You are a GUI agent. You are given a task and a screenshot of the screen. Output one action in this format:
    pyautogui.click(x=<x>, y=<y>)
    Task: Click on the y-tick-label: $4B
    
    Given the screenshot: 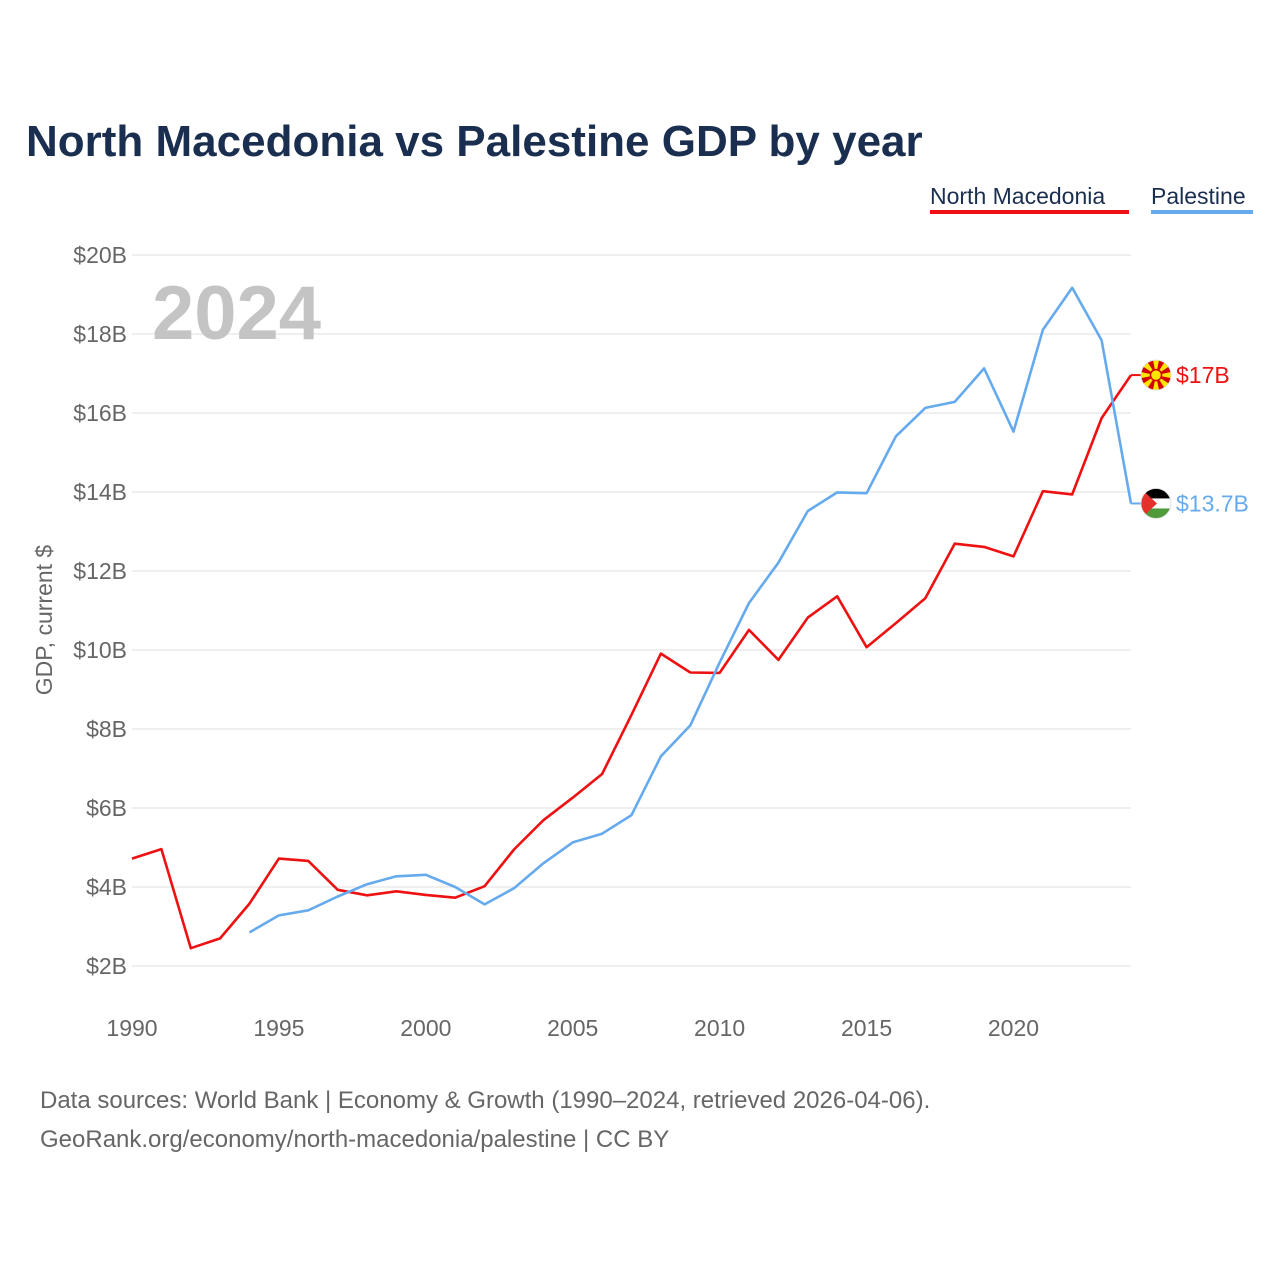 What is the action you would take?
    pyautogui.click(x=106, y=887)
    